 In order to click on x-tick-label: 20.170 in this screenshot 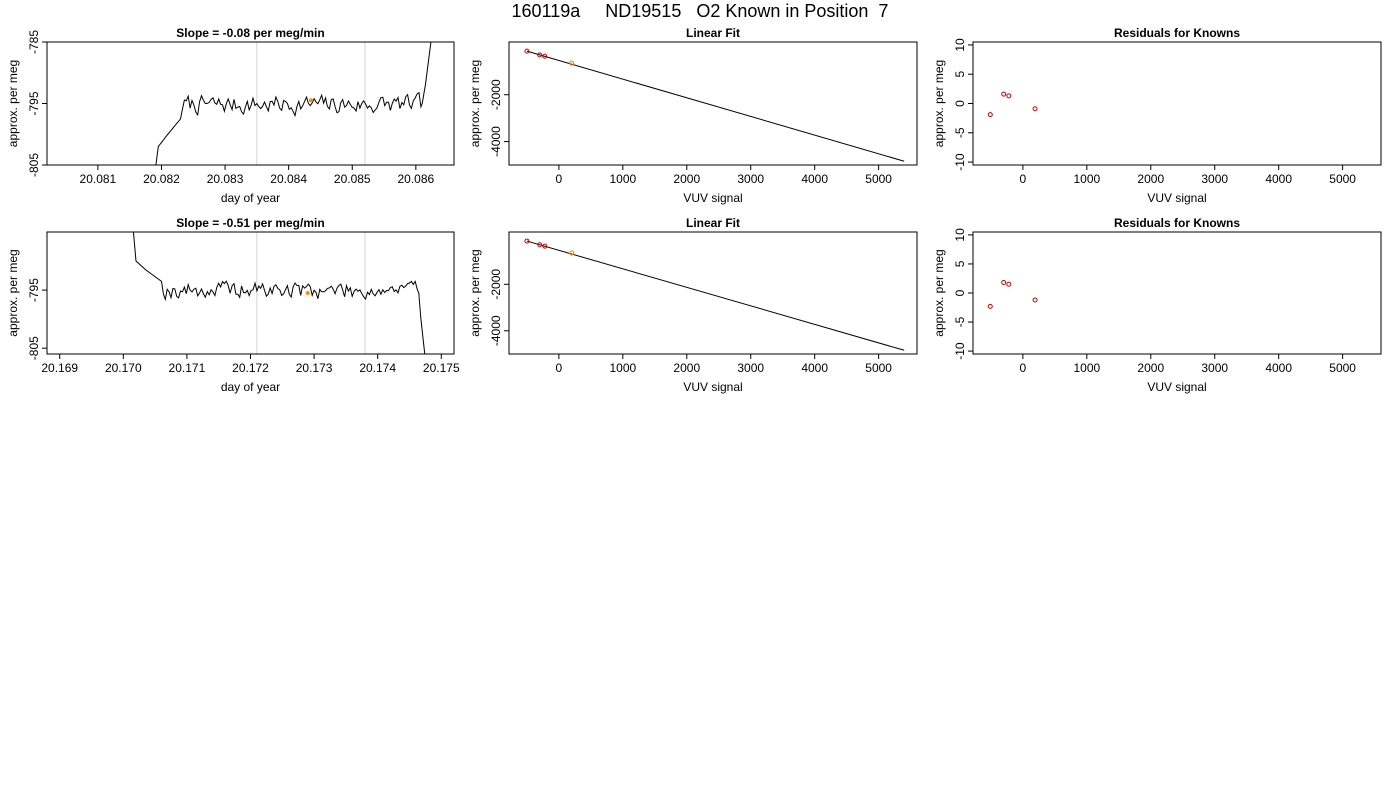, I will do `click(123, 368)`.